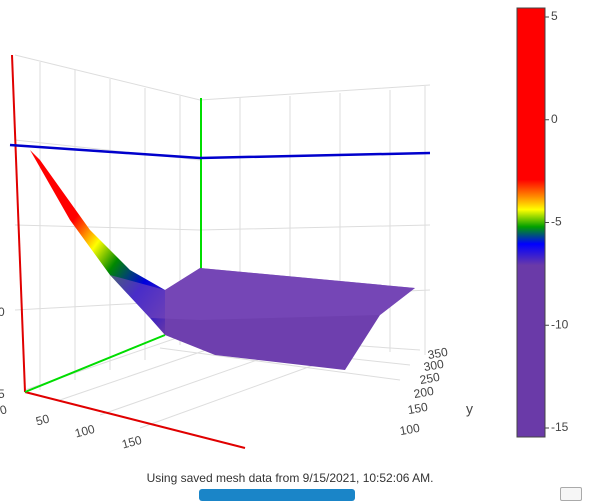 This screenshot has height=501, width=595. I want to click on z-axis-line, so click(18, 223).